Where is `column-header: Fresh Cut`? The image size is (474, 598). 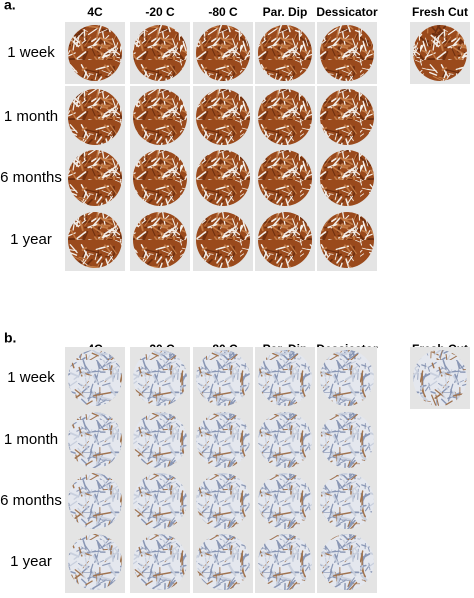
column-header: Fresh Cut is located at coordinates (440, 12).